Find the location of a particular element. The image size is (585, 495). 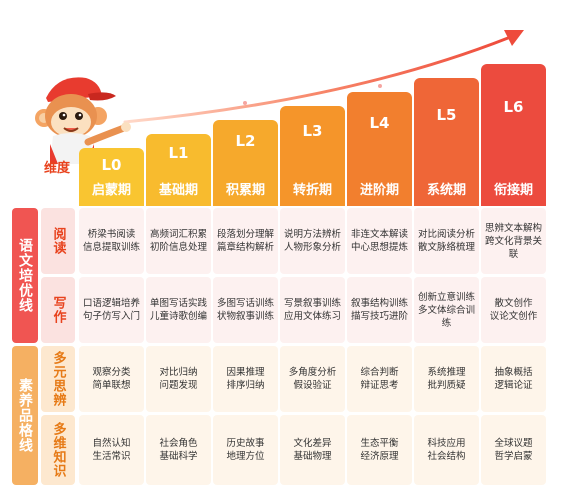

cell-line: 思辨文本解构 is located at coordinates (513, 228).